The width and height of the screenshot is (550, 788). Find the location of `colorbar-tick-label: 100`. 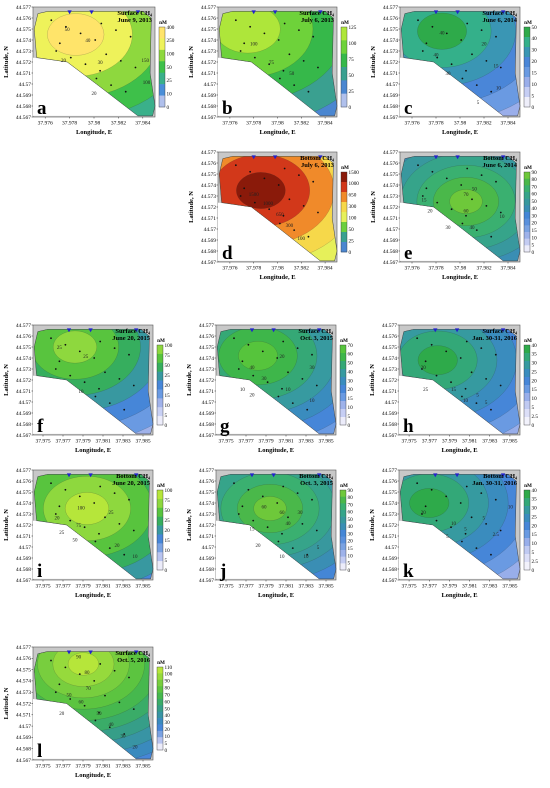

colorbar-tick-label: 100 is located at coordinates (169, 491).